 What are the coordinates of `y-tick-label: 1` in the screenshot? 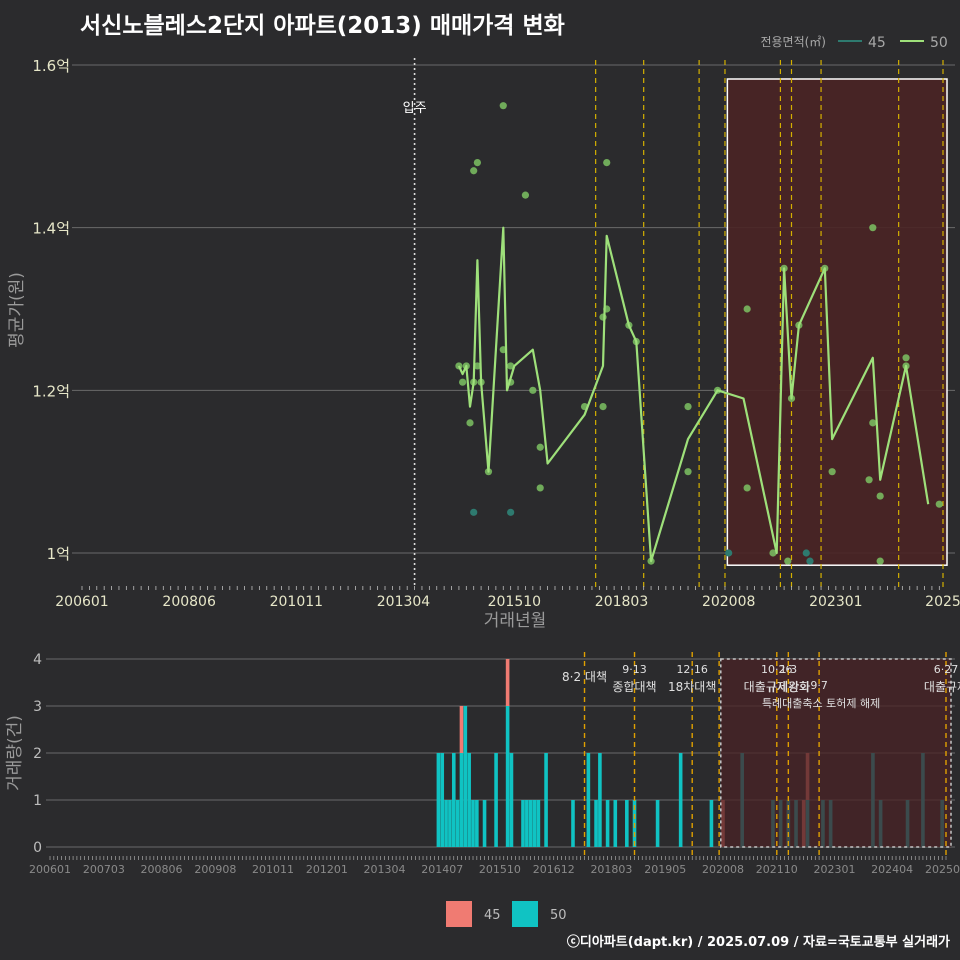 It's located at (37, 801).